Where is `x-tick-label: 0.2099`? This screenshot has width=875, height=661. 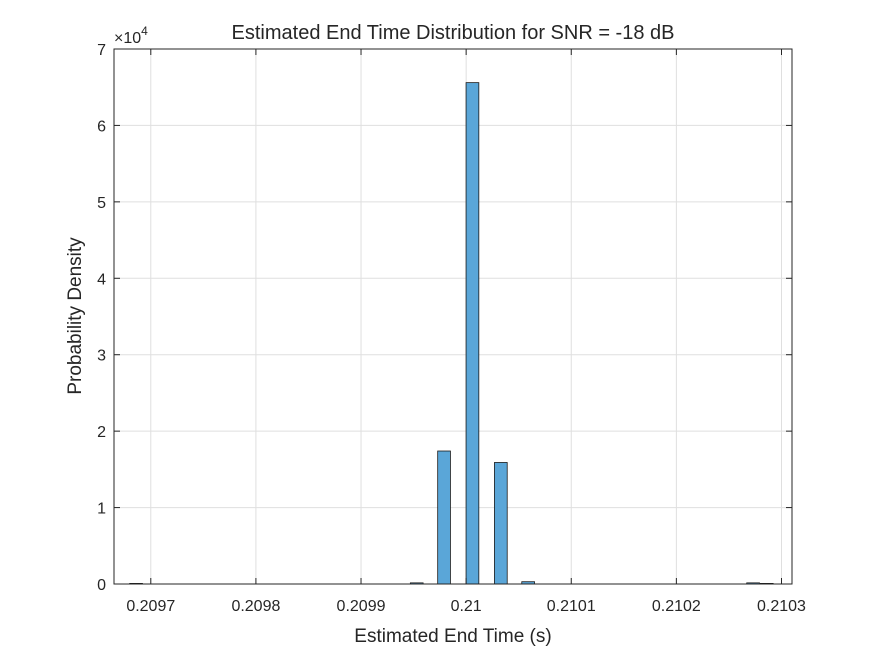
x-tick-label: 0.2099 is located at coordinates (361, 606).